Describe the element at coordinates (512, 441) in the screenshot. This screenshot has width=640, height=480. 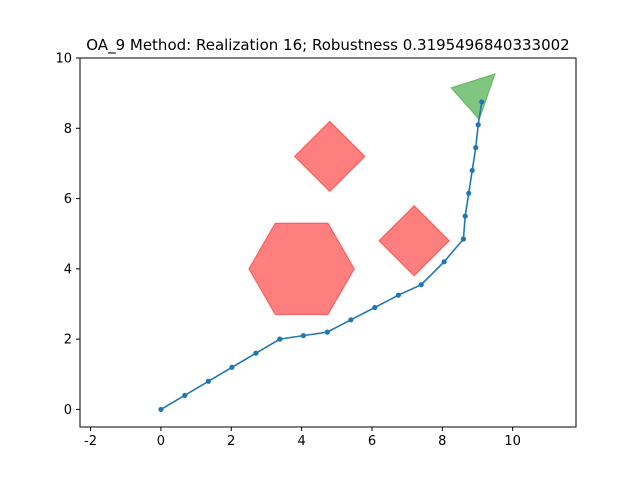
I see `x-tick-label: 10` at that location.